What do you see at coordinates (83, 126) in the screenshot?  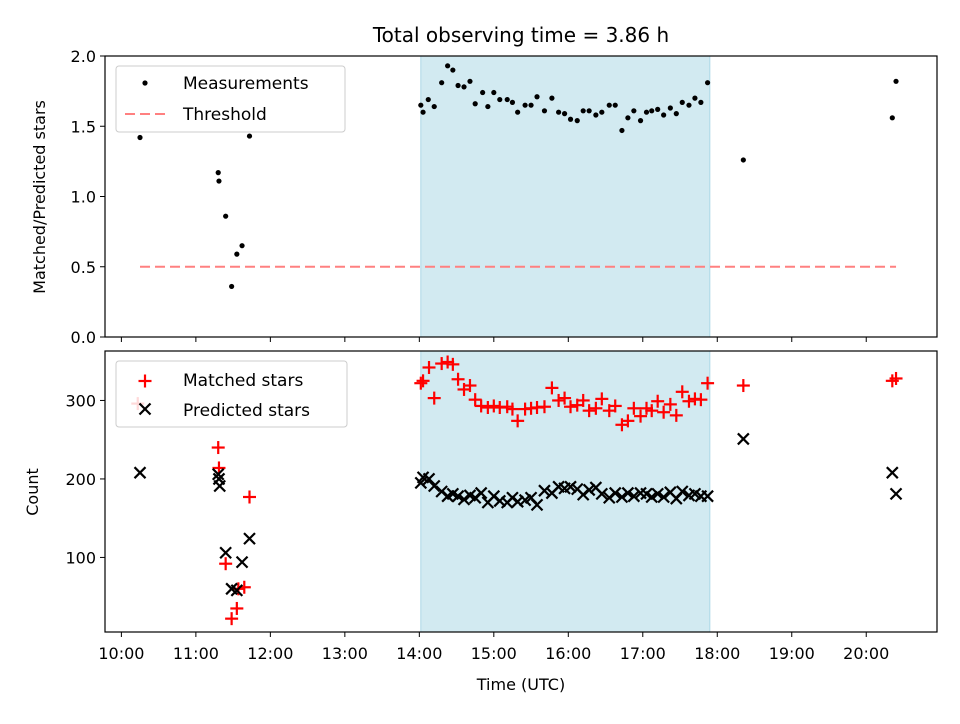 I see `top-y-tick-label: 1.5` at bounding box center [83, 126].